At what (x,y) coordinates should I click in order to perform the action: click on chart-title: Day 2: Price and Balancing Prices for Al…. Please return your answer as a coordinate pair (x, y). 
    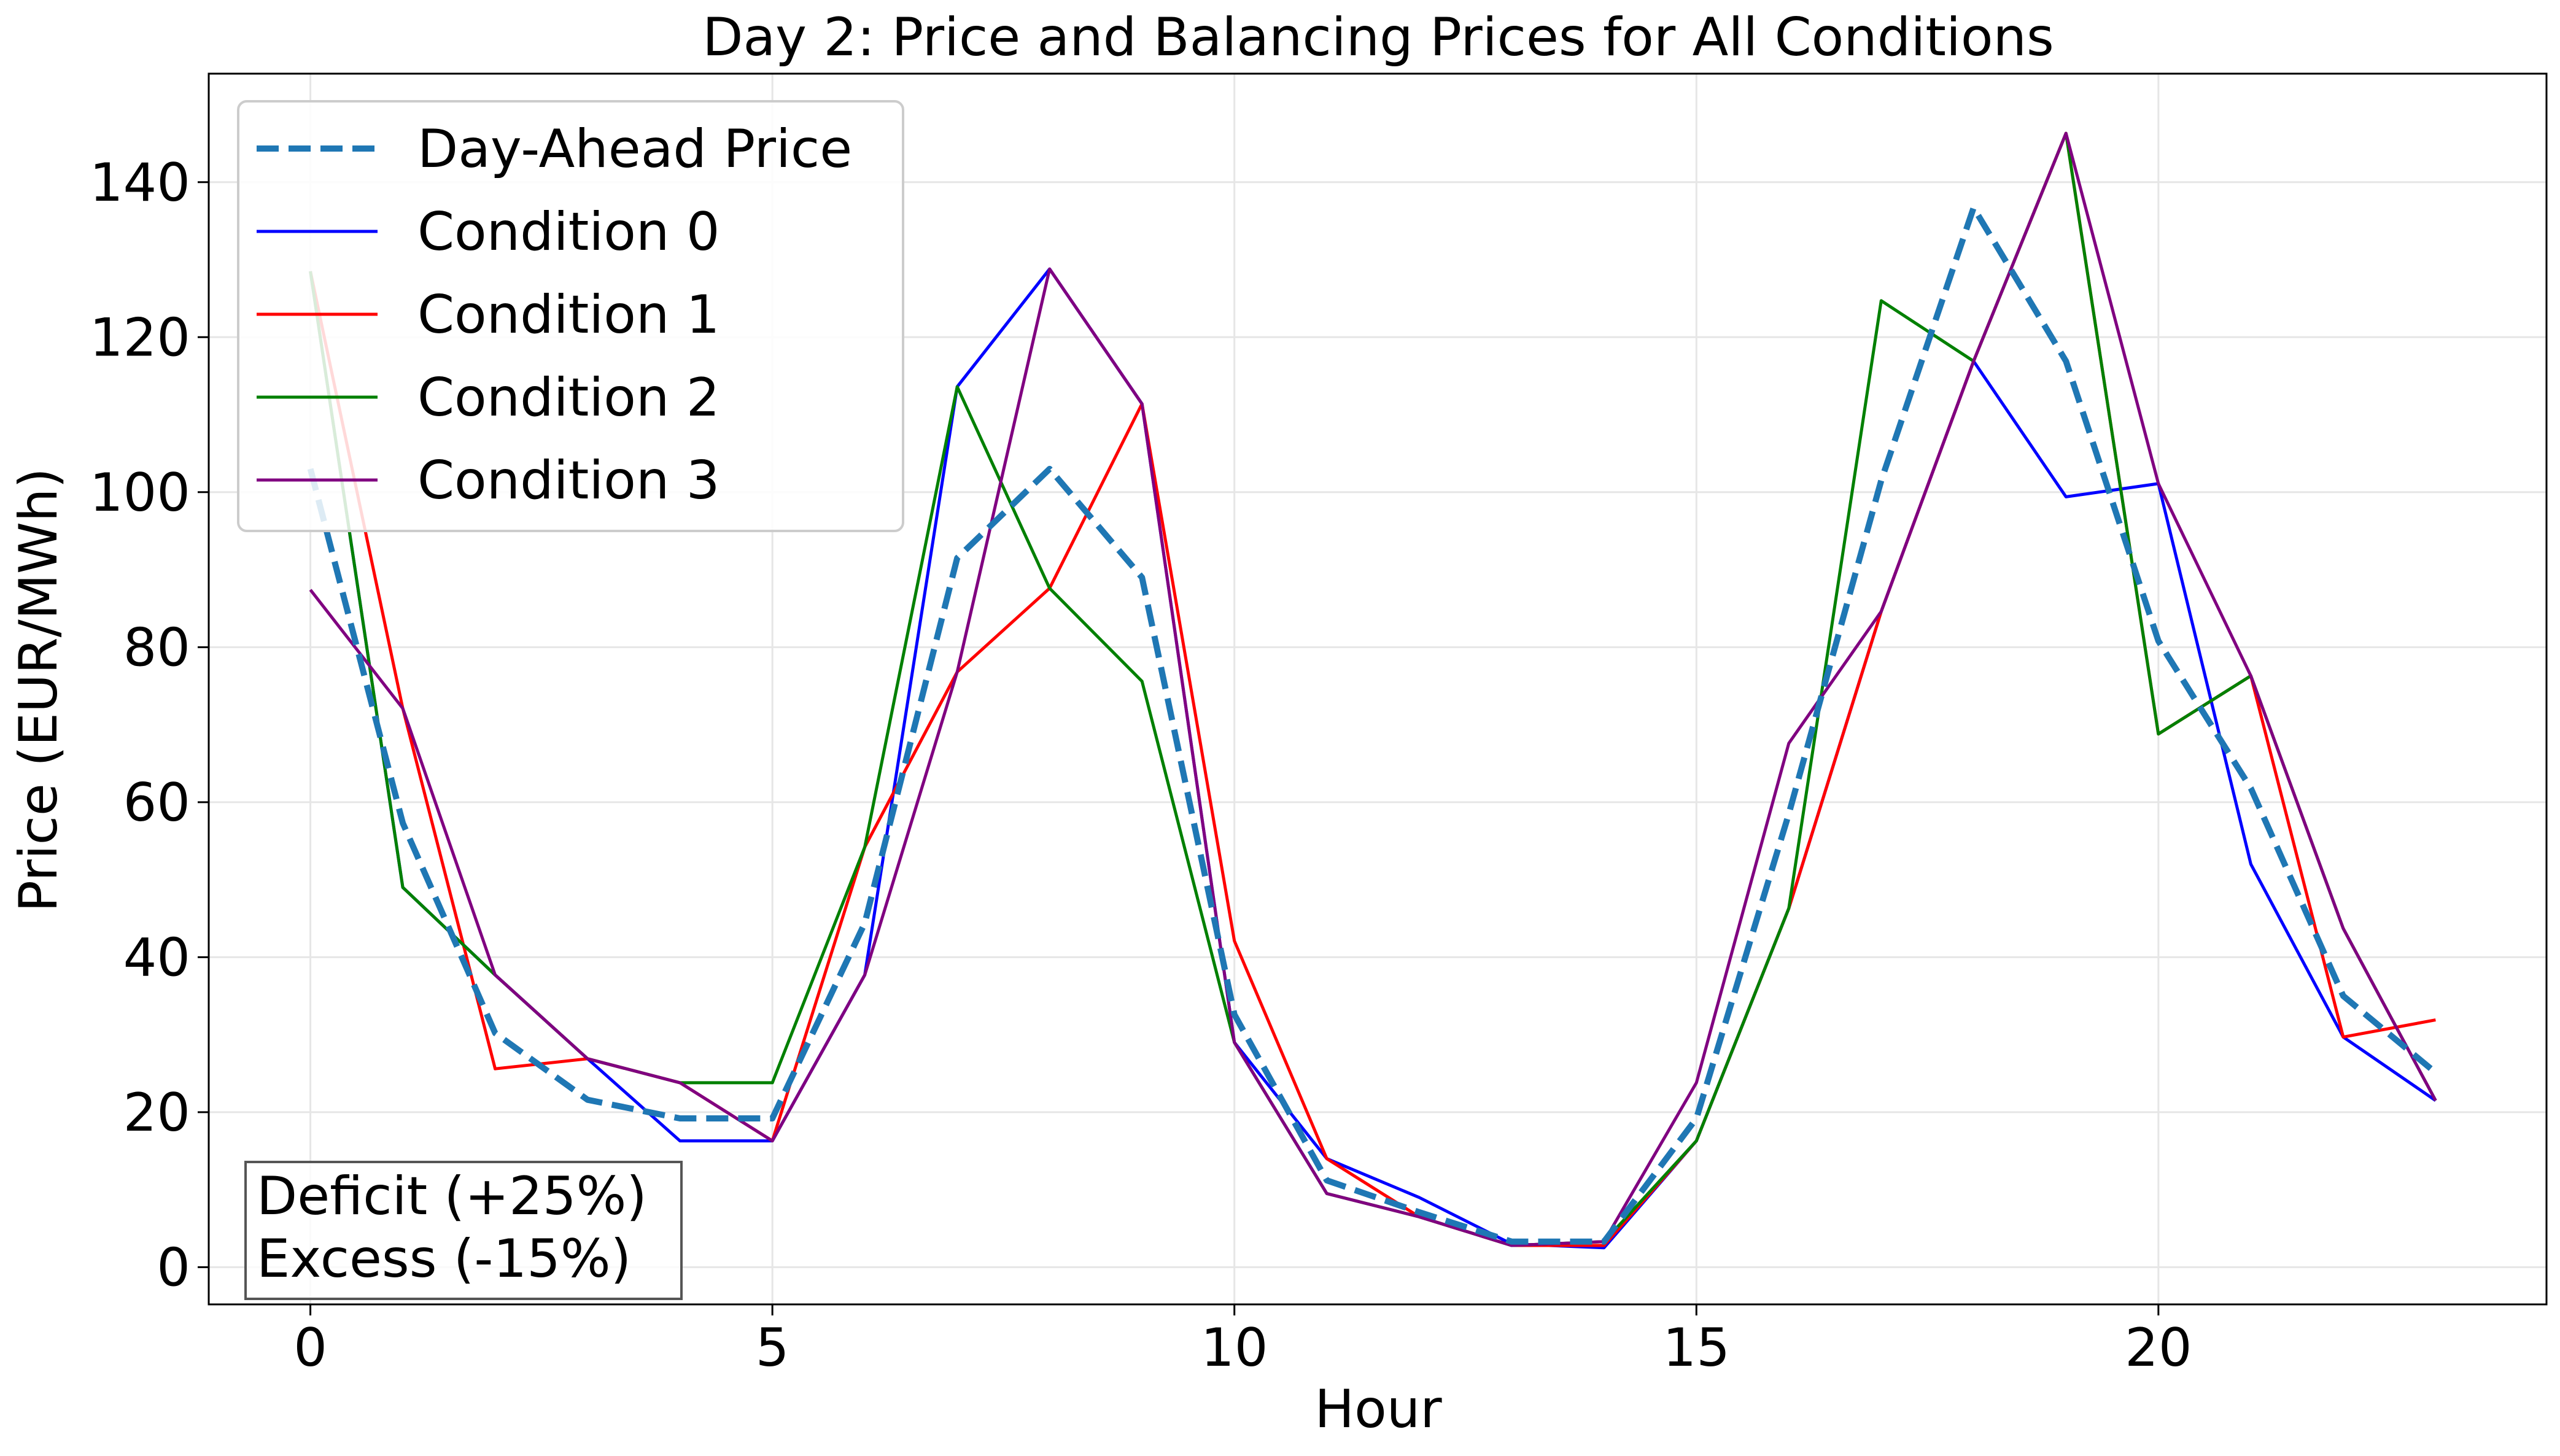
    Looking at the image, I should click on (1378, 37).